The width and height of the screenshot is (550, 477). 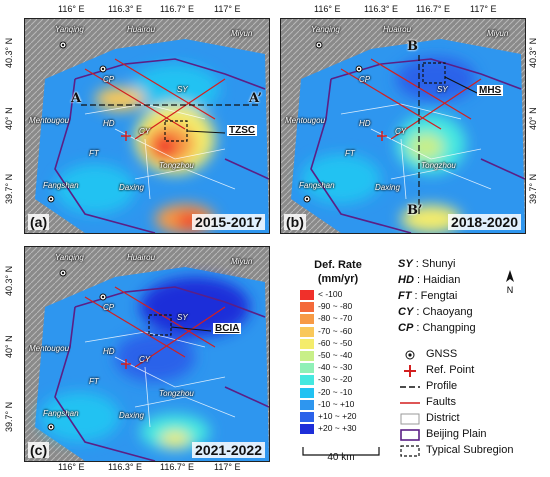 What do you see at coordinates (227, 467) in the screenshot?
I see `lon-tick: 117° E` at bounding box center [227, 467].